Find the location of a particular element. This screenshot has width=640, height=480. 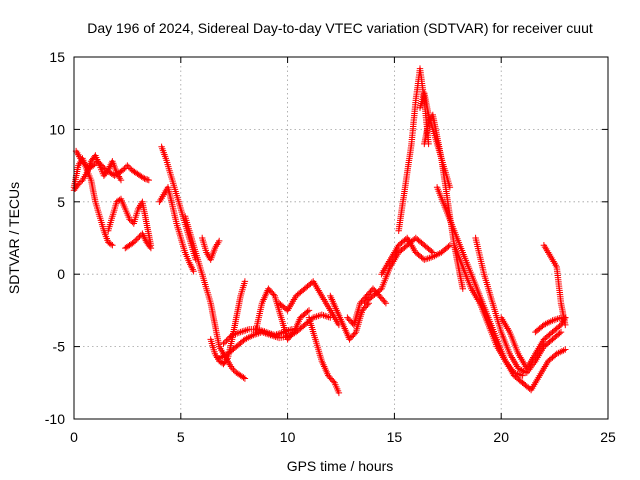

x-tick-label: 15 is located at coordinates (395, 437).